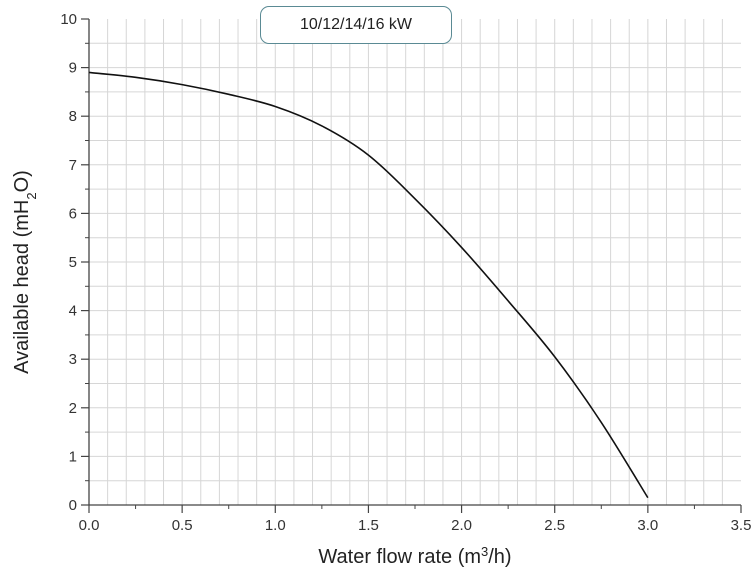 Image resolution: width=755 pixels, height=574 pixels. I want to click on y-tick-label: 10, so click(68, 19).